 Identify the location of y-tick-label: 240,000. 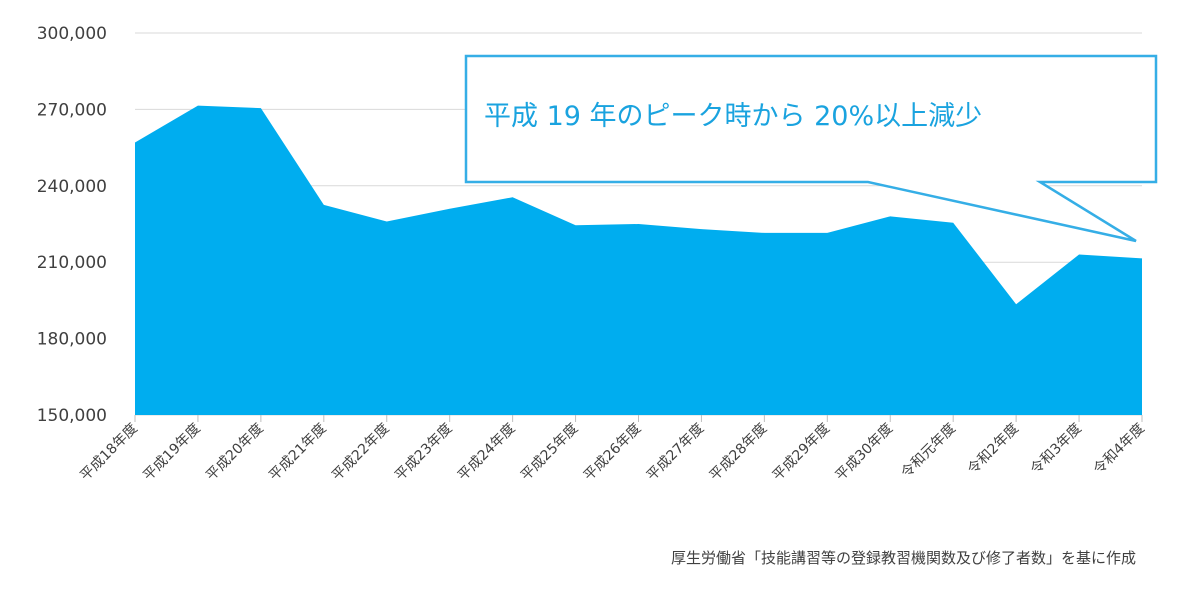
(72, 187).